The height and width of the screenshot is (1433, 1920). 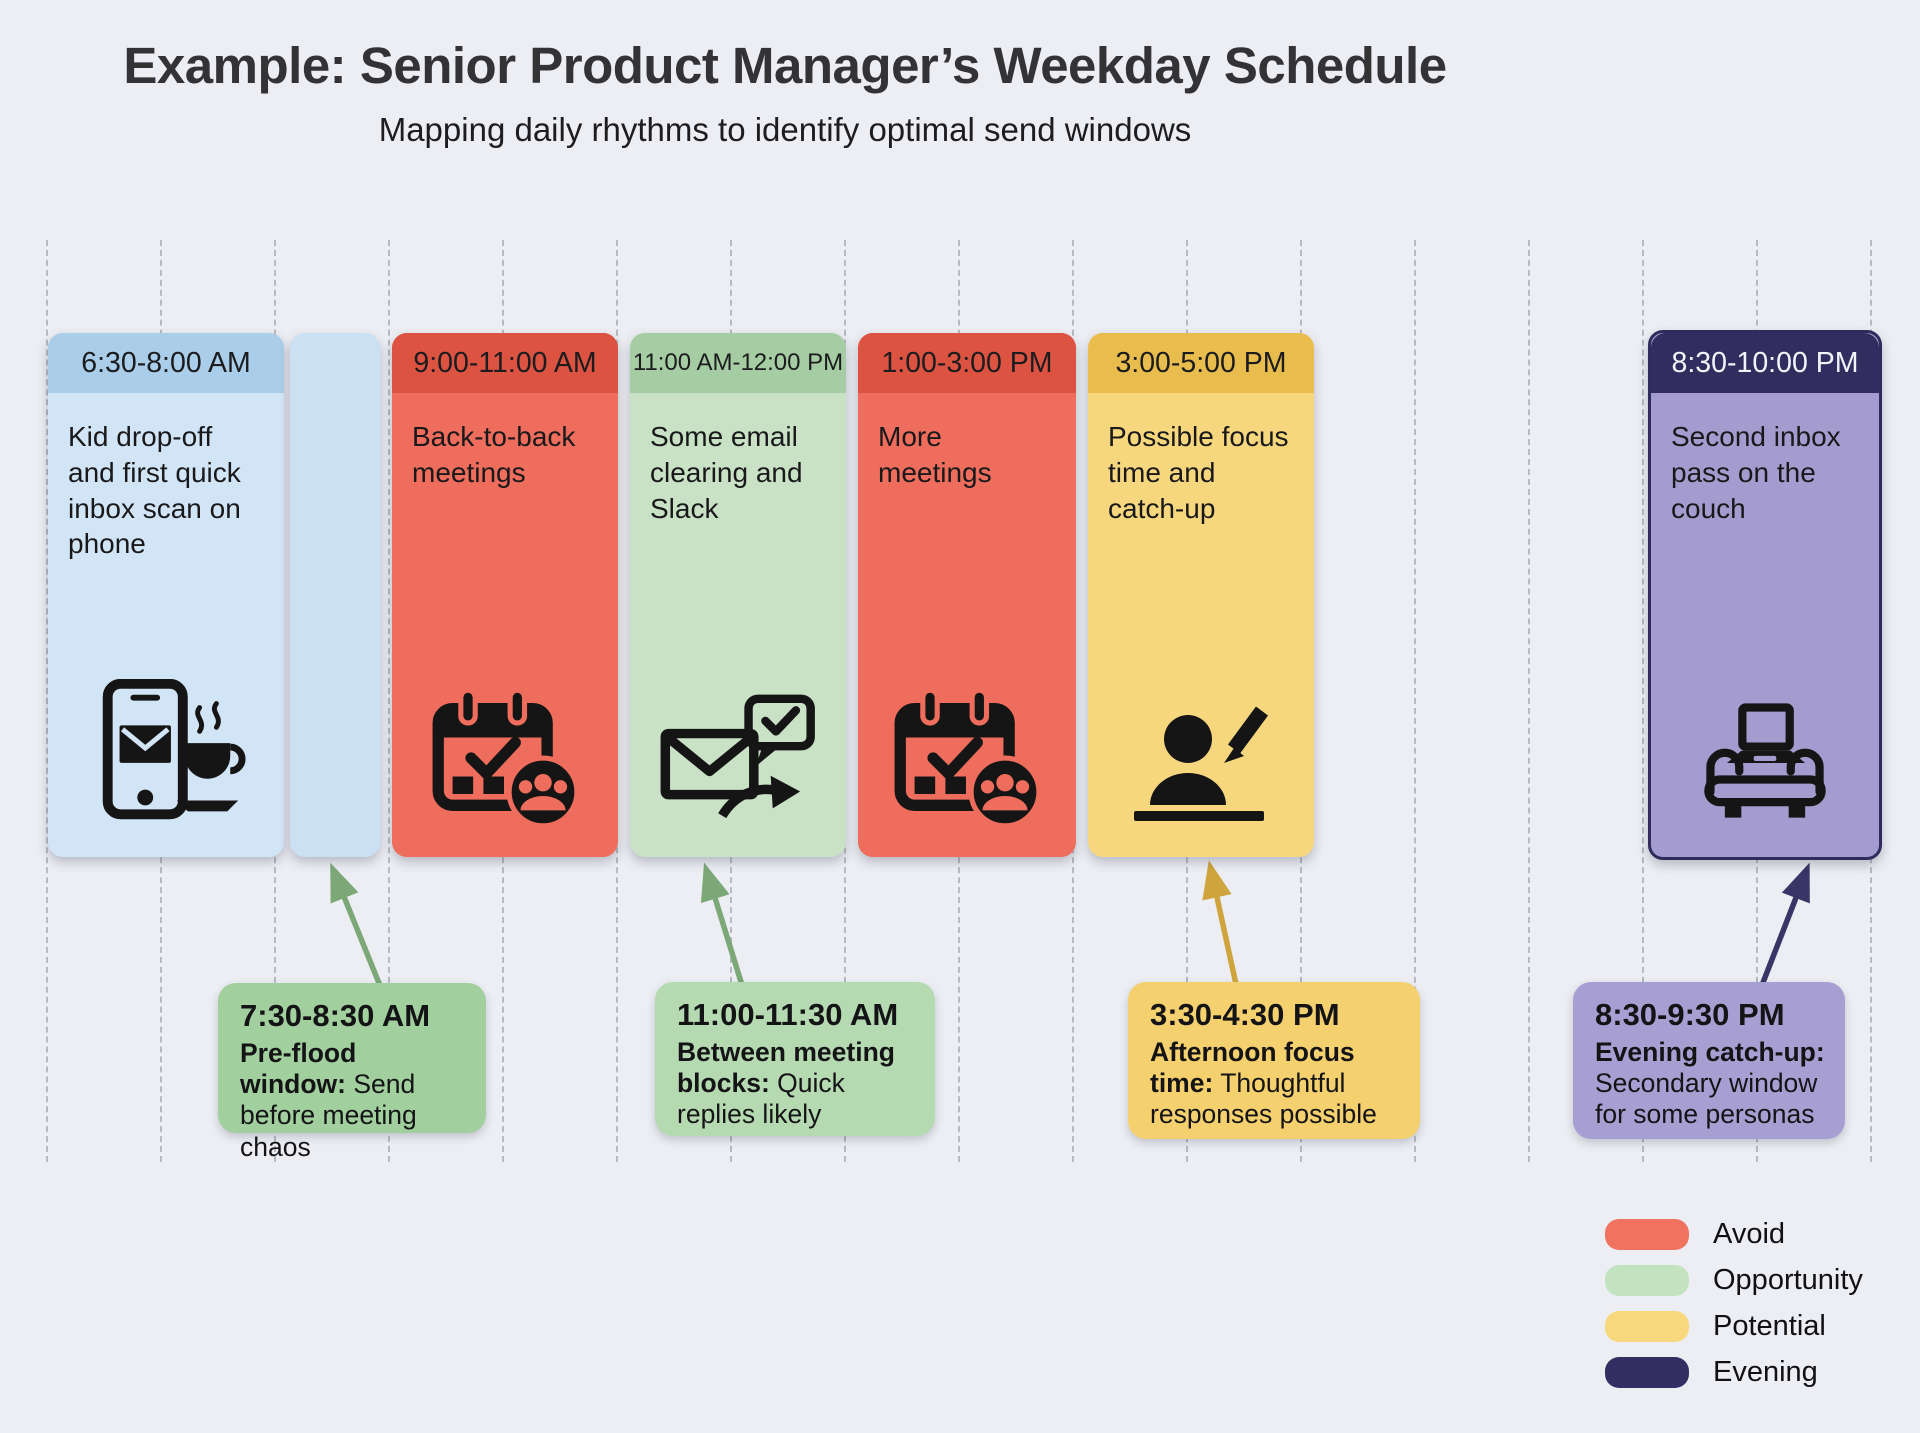 I want to click on email-chat-icon, so click(x=738, y=762).